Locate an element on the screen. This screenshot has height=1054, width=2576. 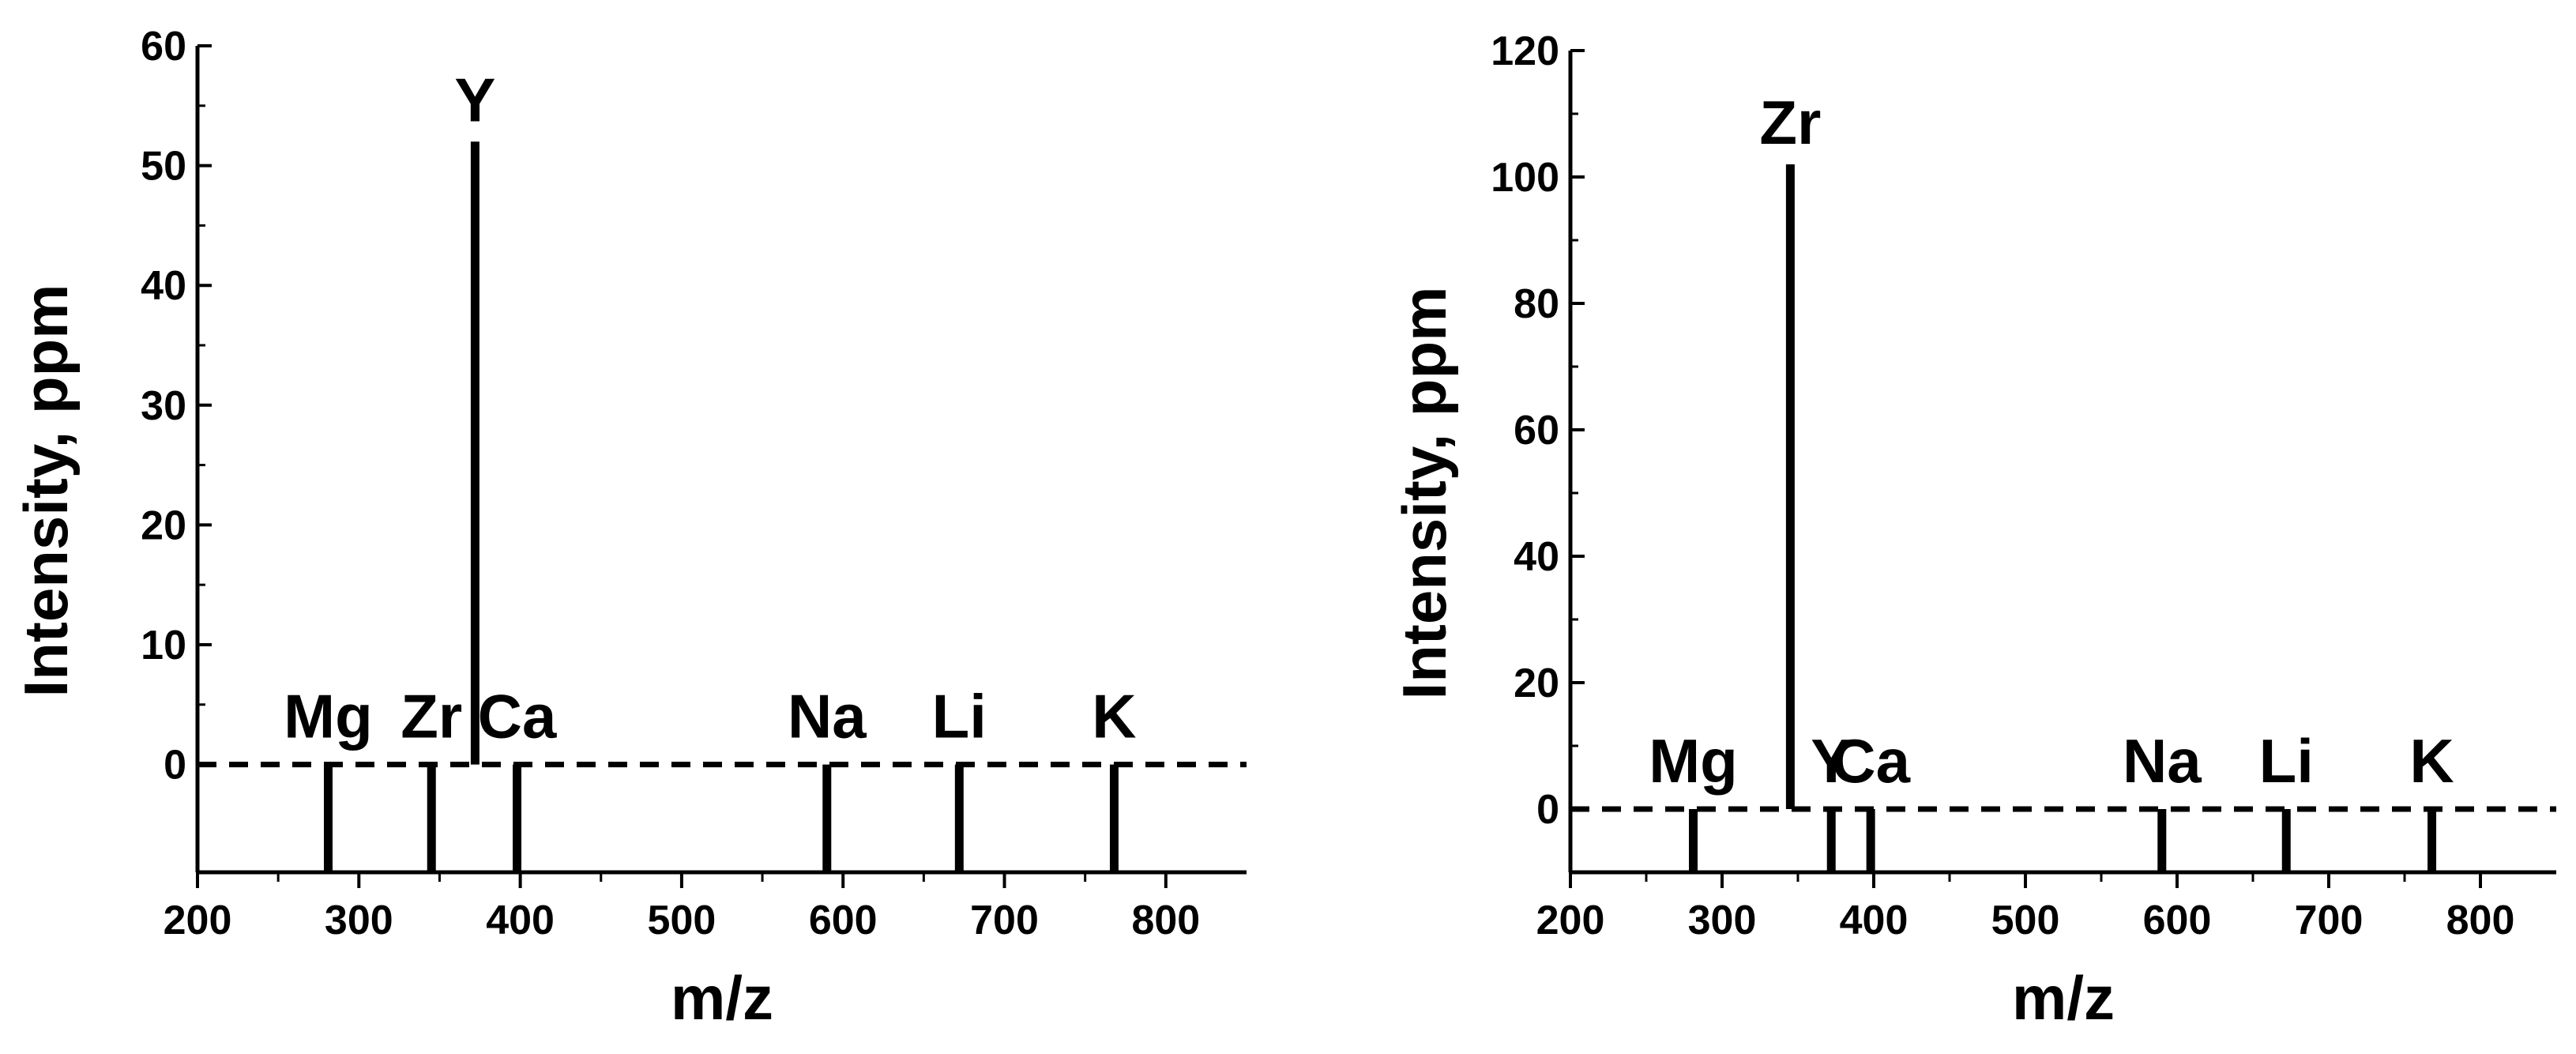
y-tick-label: 100 is located at coordinates (1525, 178).